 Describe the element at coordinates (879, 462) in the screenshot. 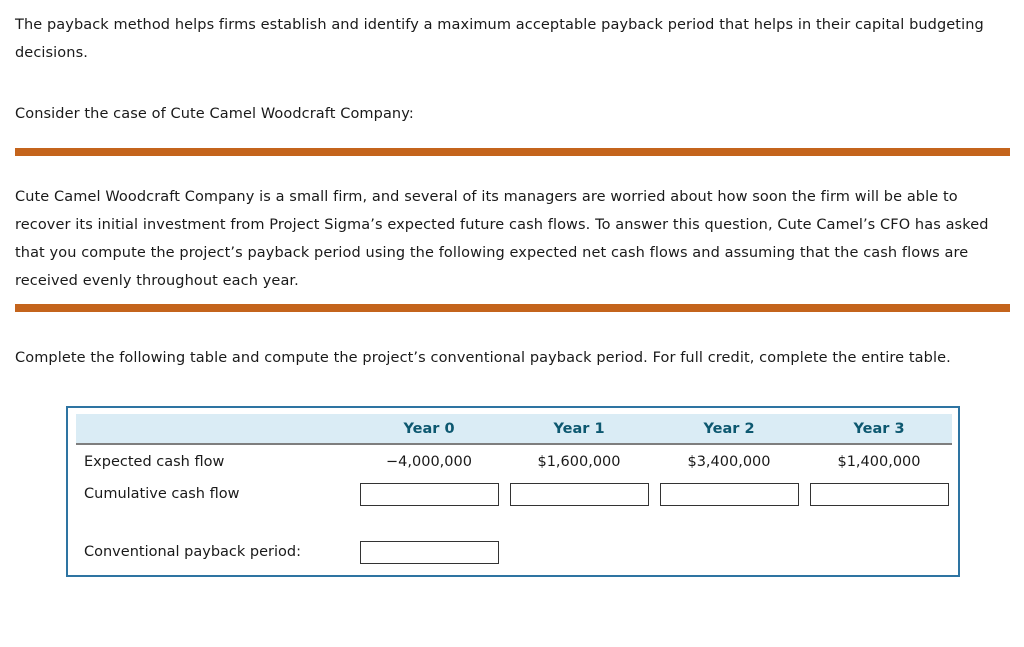

I see `expected-cash-flow-year-3: $1,400,000` at that location.